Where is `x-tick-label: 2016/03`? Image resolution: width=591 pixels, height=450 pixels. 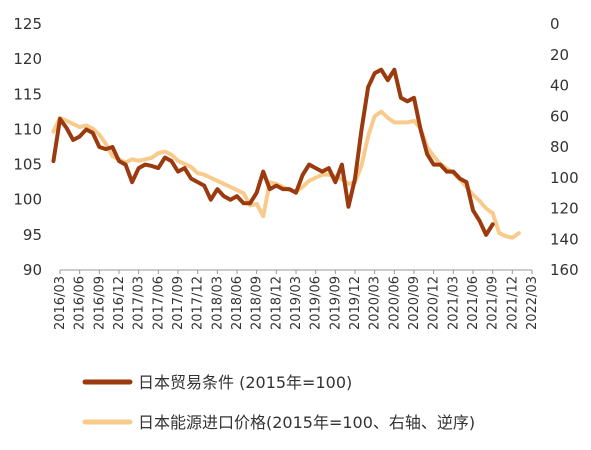
x-tick-label: 2016/03 is located at coordinates (60, 303).